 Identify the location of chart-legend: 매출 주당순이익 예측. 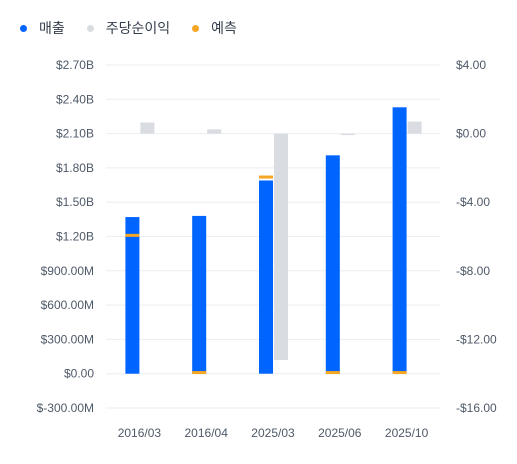
(119, 28).